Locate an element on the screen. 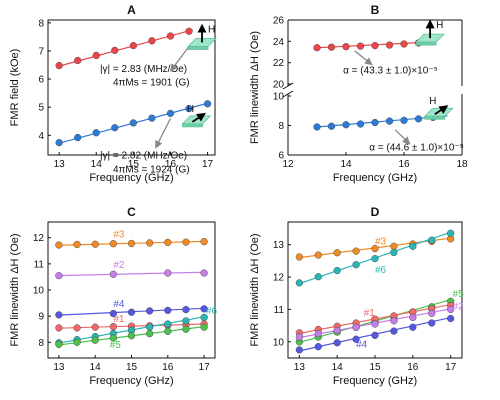 The width and height of the screenshot is (500, 400). x-tick-label: 16 is located at coordinates (168, 367).